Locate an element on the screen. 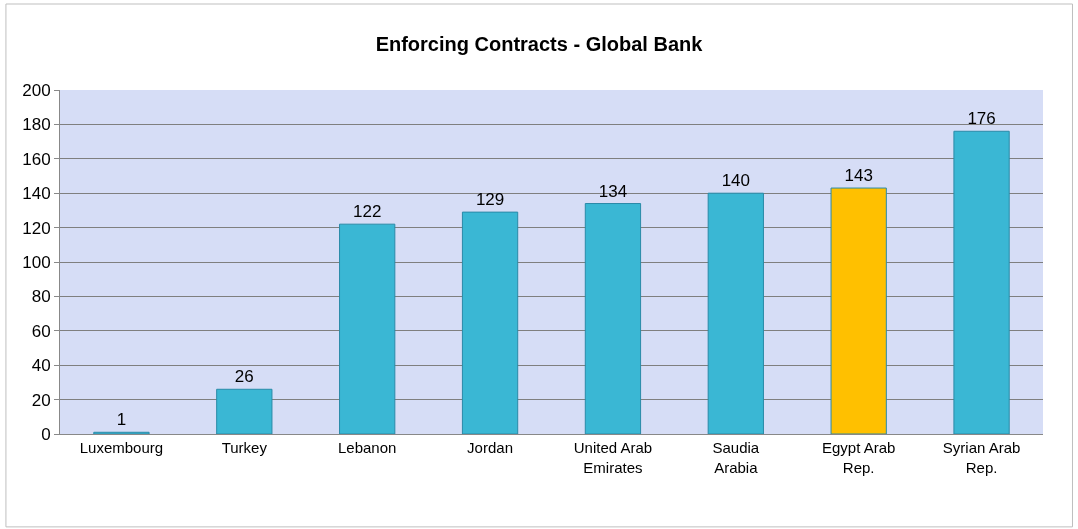 The width and height of the screenshot is (1078, 529). x-tick-label: Jordan is located at coordinates (490, 447).